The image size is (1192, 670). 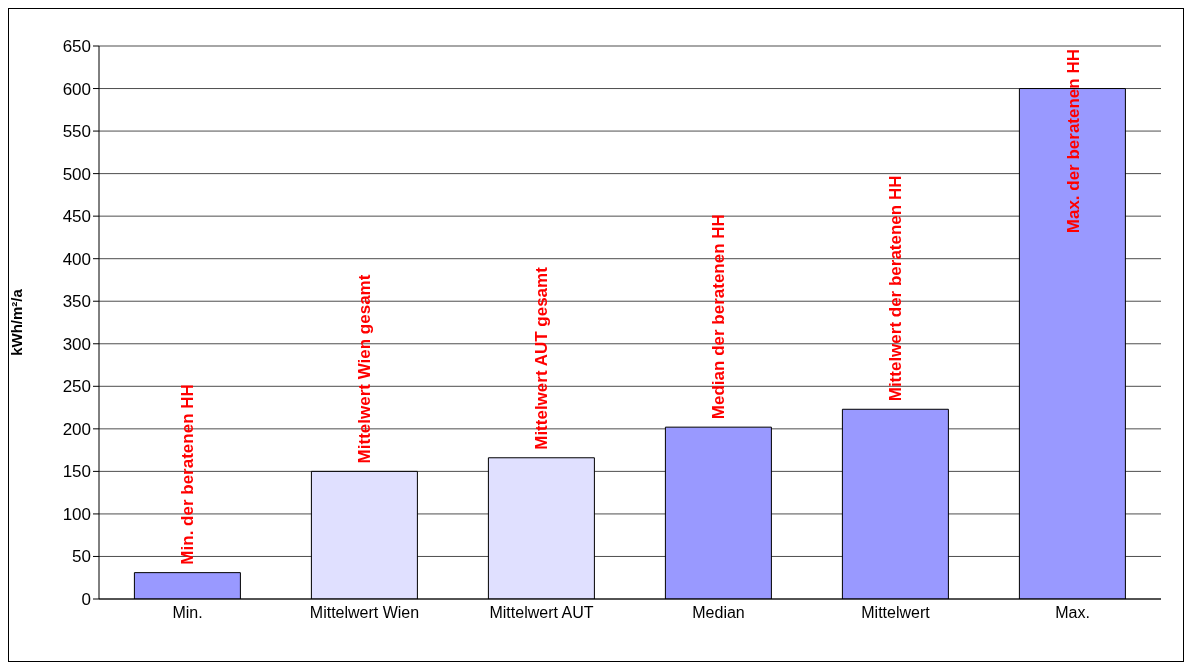 What do you see at coordinates (76, 302) in the screenshot?
I see `y-tick-label: 350` at bounding box center [76, 302].